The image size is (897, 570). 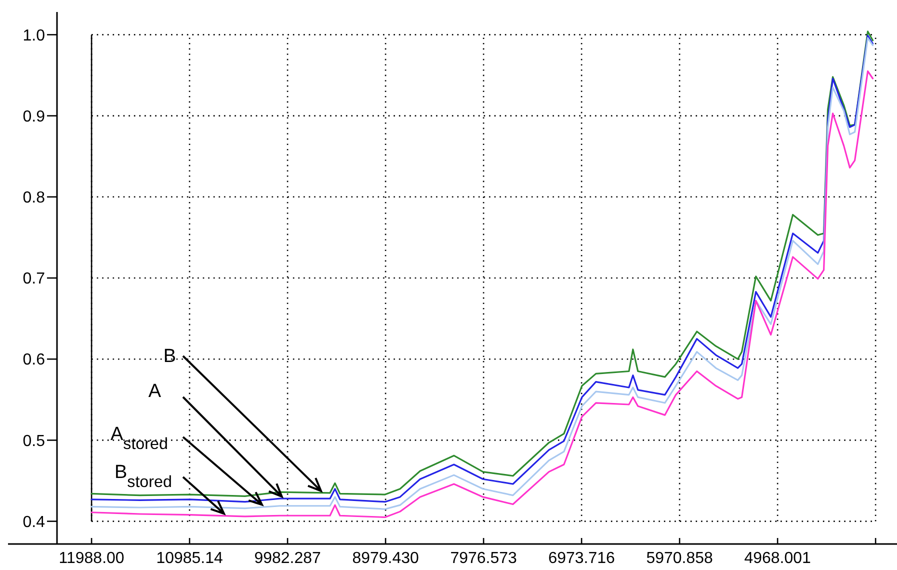 What do you see at coordinates (386, 558) in the screenshot?
I see `x-tick-label: 8979.430` at bounding box center [386, 558].